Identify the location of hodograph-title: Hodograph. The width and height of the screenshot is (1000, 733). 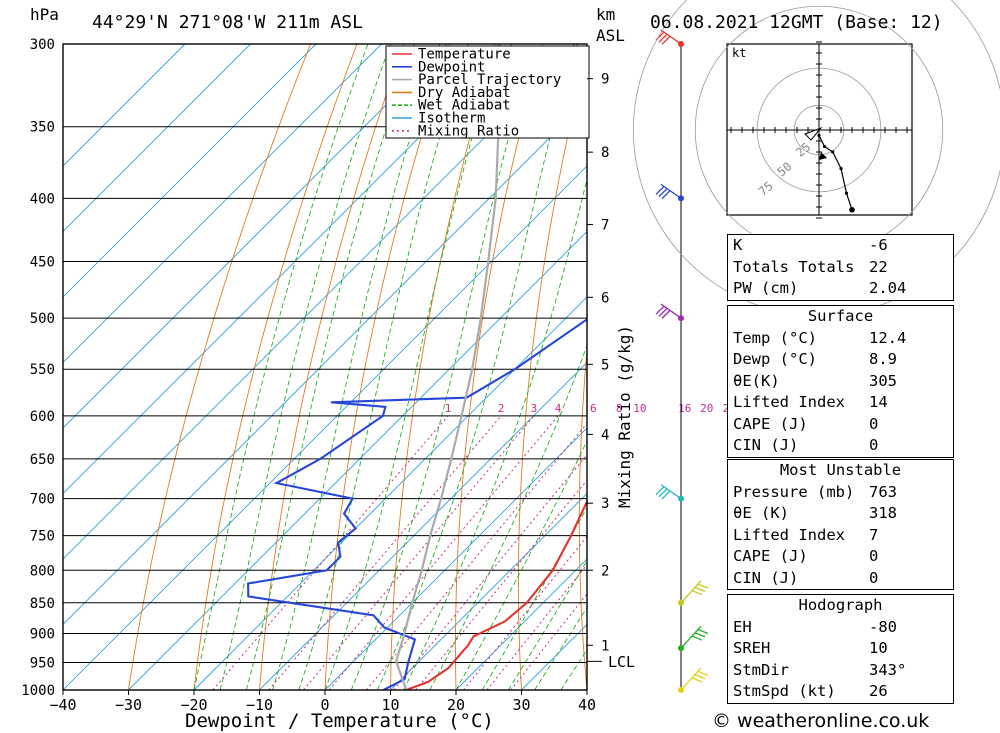
(840, 605).